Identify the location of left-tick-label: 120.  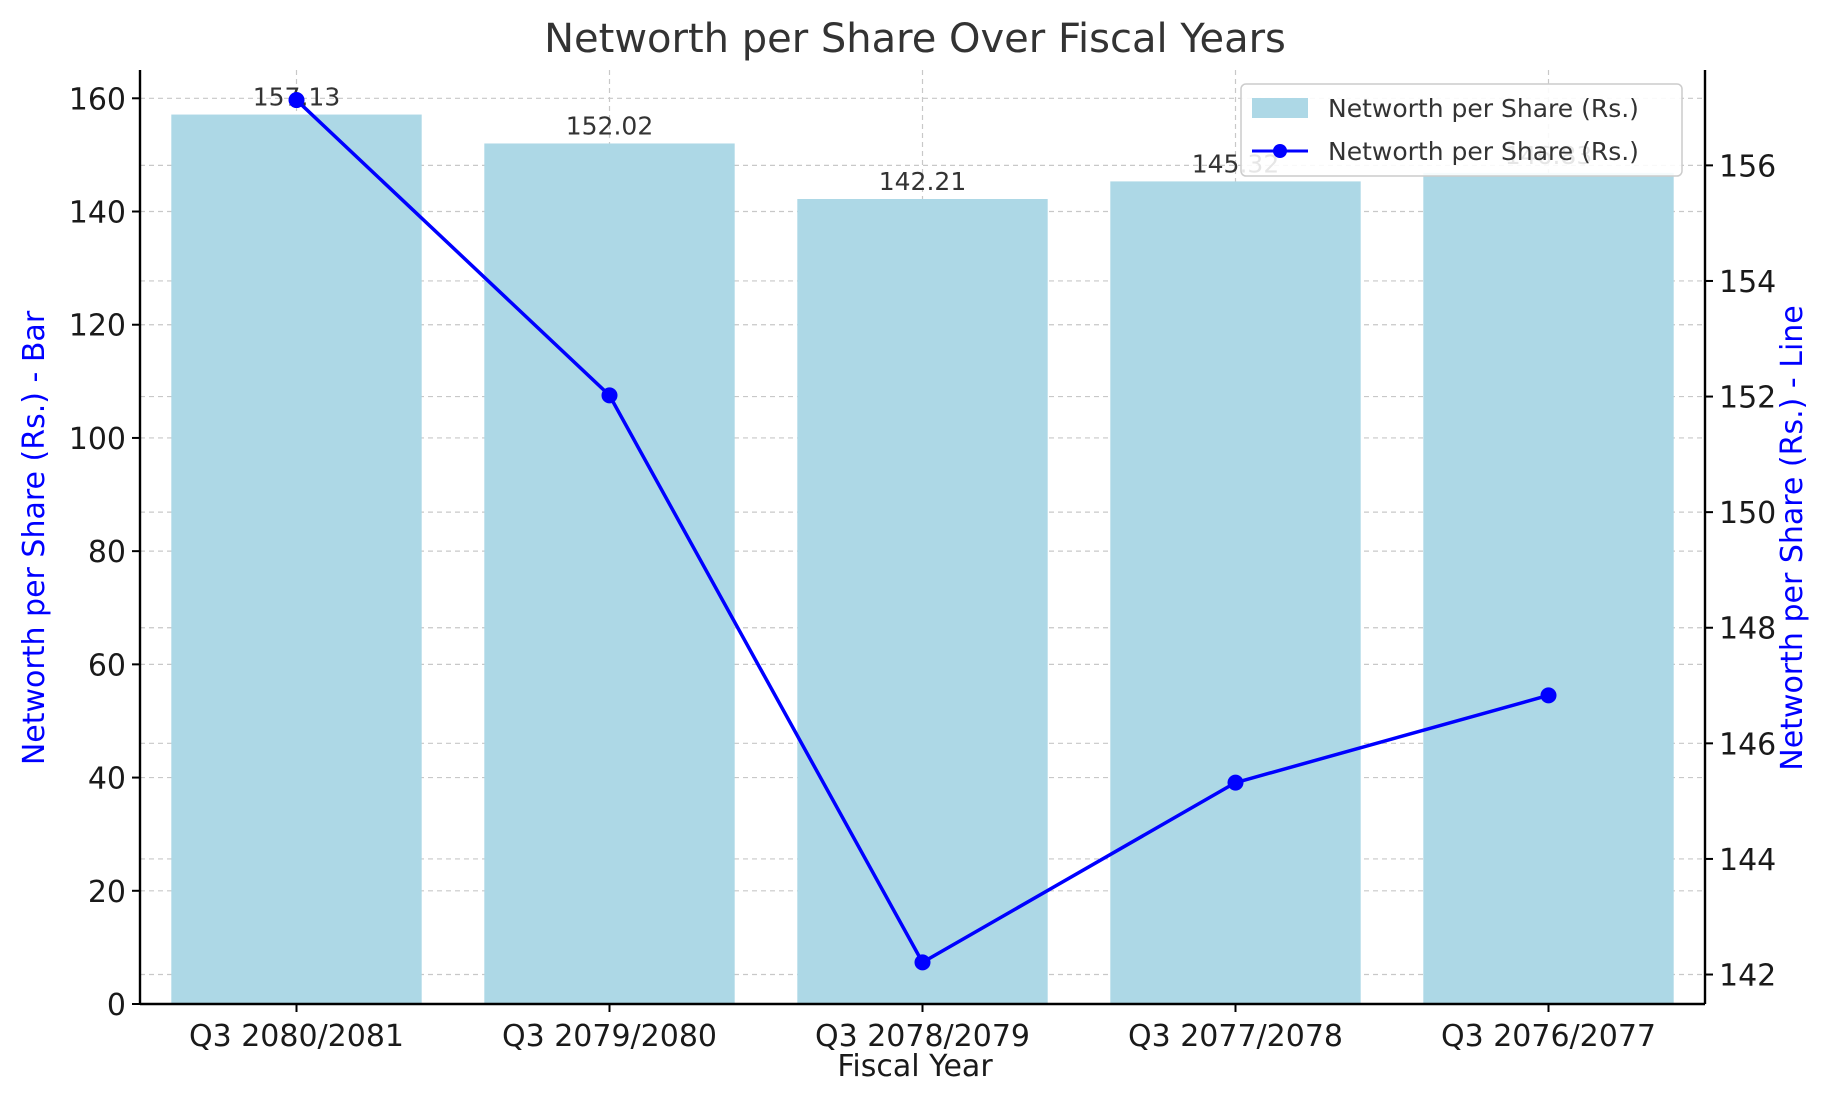
(97, 326).